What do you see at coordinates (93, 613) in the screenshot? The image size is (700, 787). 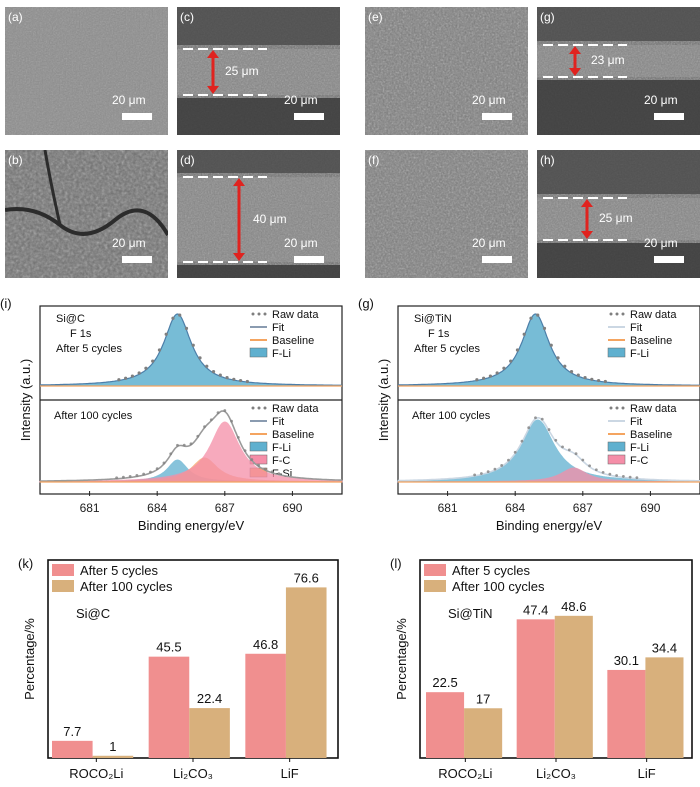 I see `chart-subtitle: Si@C` at bounding box center [93, 613].